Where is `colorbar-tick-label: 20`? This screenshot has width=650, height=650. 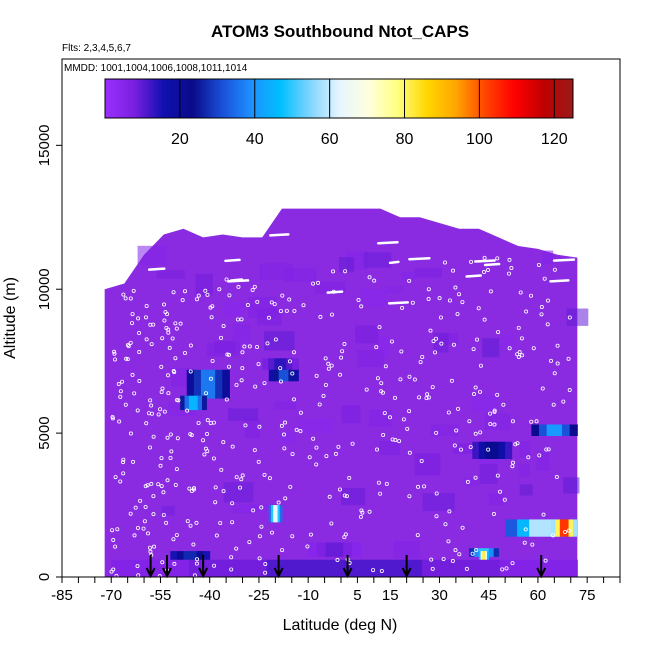 colorbar-tick-label: 20 is located at coordinates (180, 139).